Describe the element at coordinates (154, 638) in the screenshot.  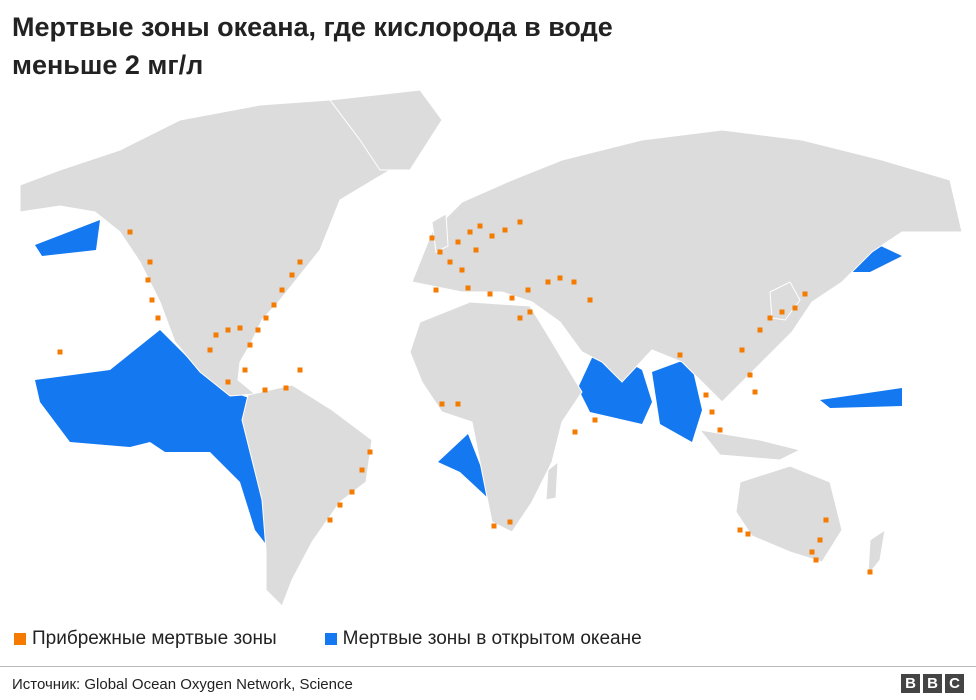
I see `legend-label: Прибрежные мертвые зоны` at that location.